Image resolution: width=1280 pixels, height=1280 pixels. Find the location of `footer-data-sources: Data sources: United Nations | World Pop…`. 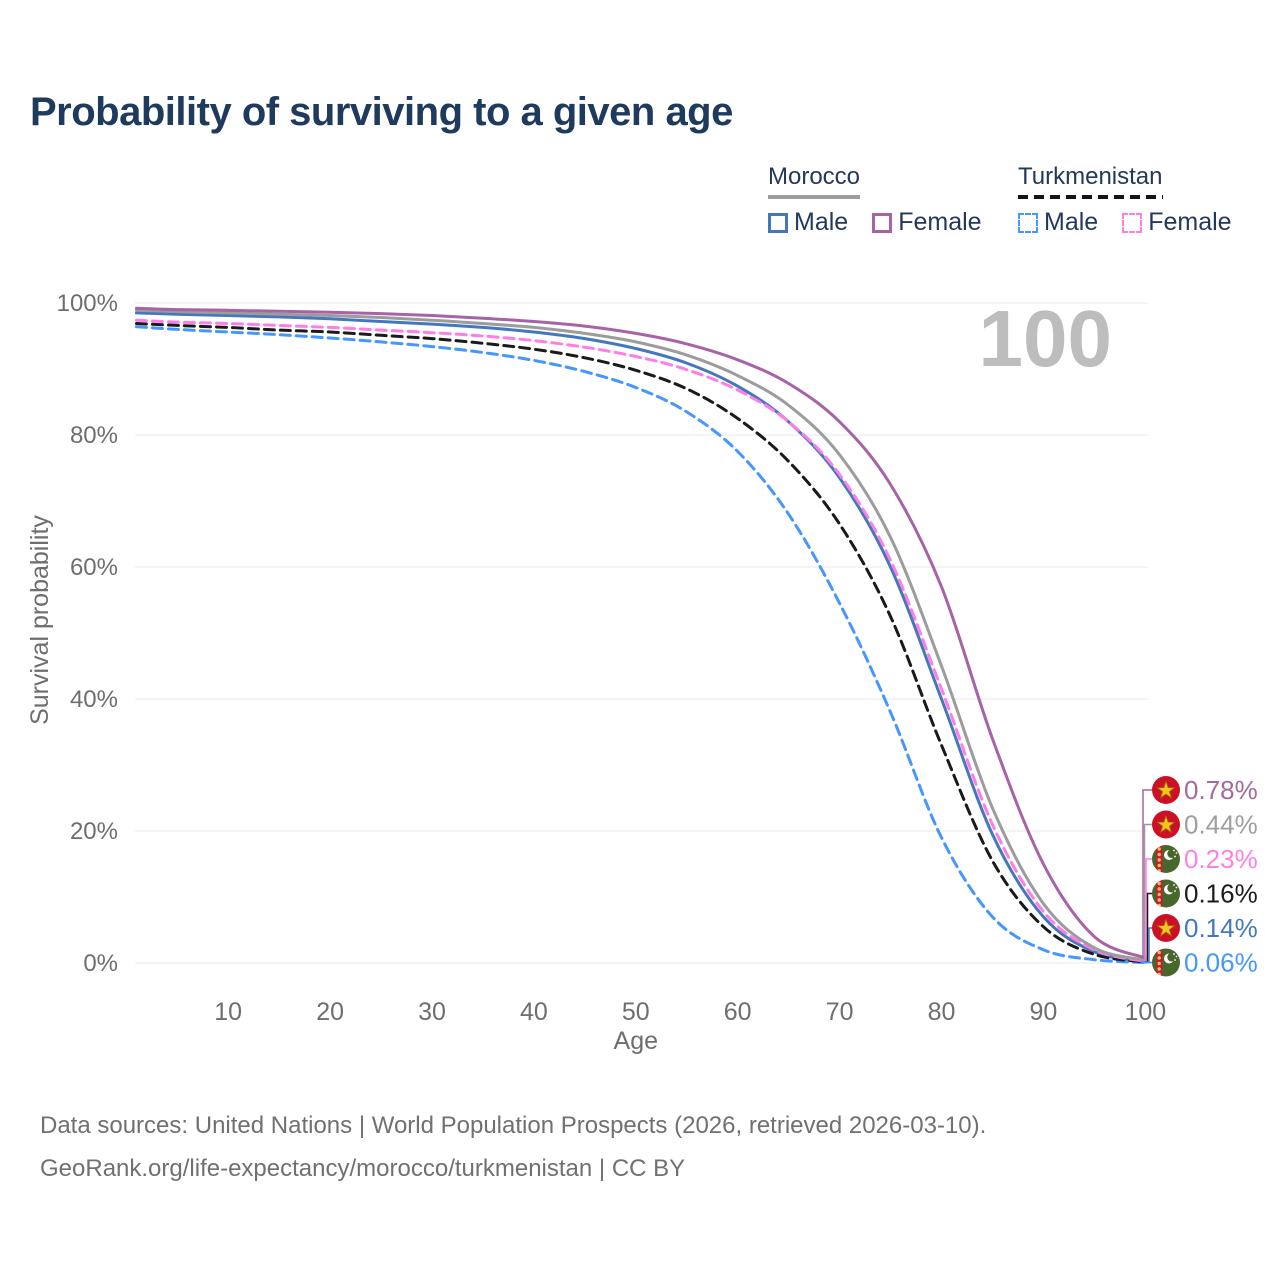

footer-data-sources: Data sources: United Nations | World Pop… is located at coordinates (513, 1125).